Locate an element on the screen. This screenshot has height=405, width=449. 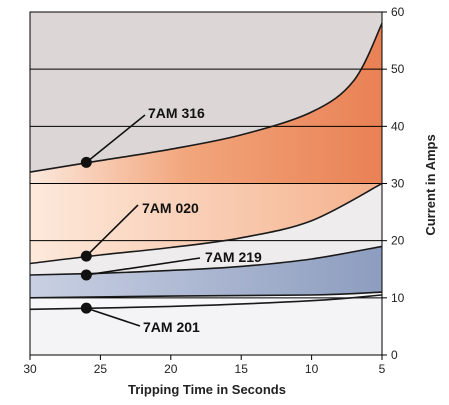
x-tick-label: 10 is located at coordinates (312, 369).